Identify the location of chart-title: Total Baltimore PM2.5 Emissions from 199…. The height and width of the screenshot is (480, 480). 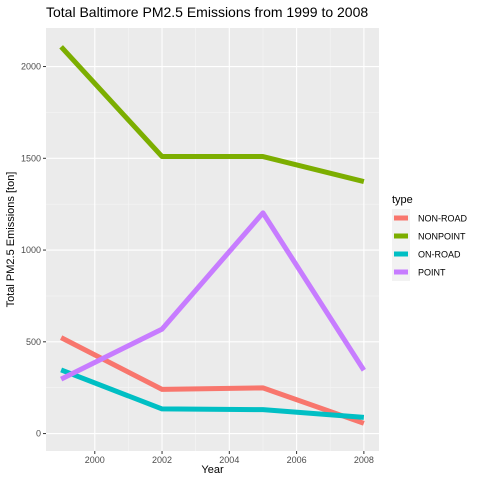
(207, 12).